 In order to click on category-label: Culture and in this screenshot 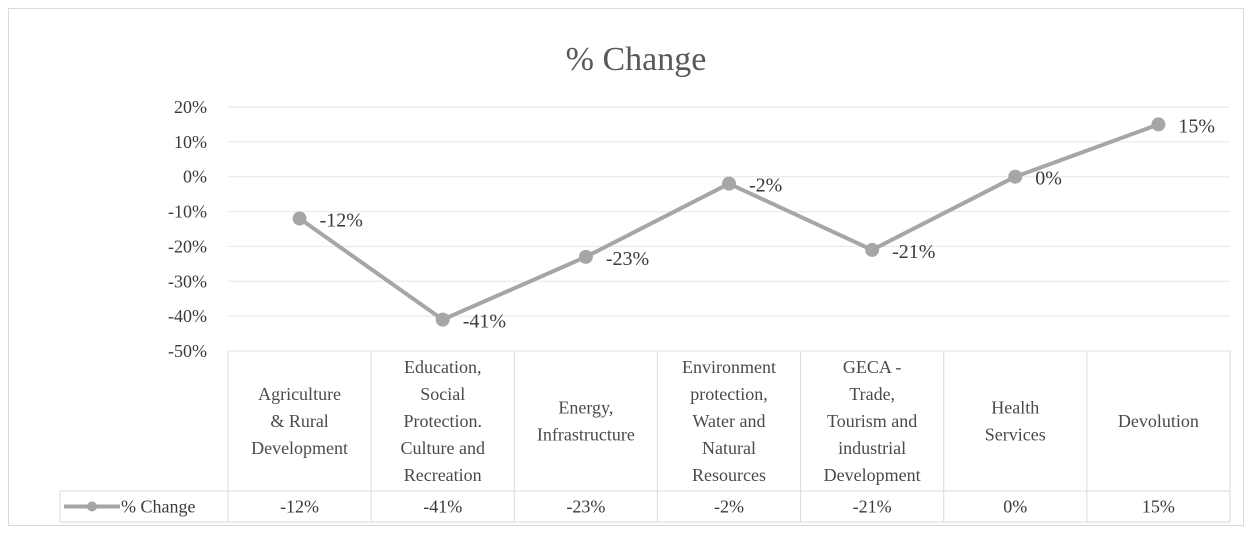, I will do `click(442, 448)`.